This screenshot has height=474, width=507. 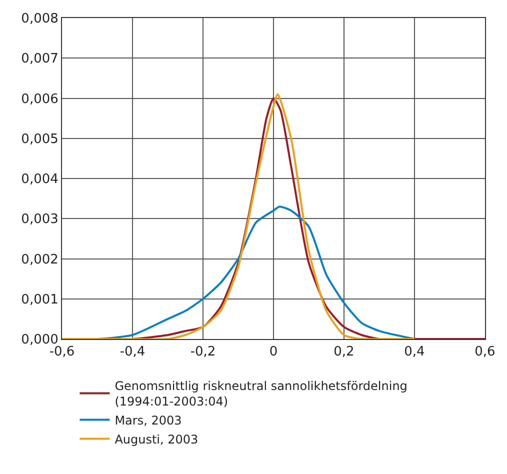 What do you see at coordinates (203, 352) in the screenshot?
I see `x-tick-label: -0,2` at bounding box center [203, 352].